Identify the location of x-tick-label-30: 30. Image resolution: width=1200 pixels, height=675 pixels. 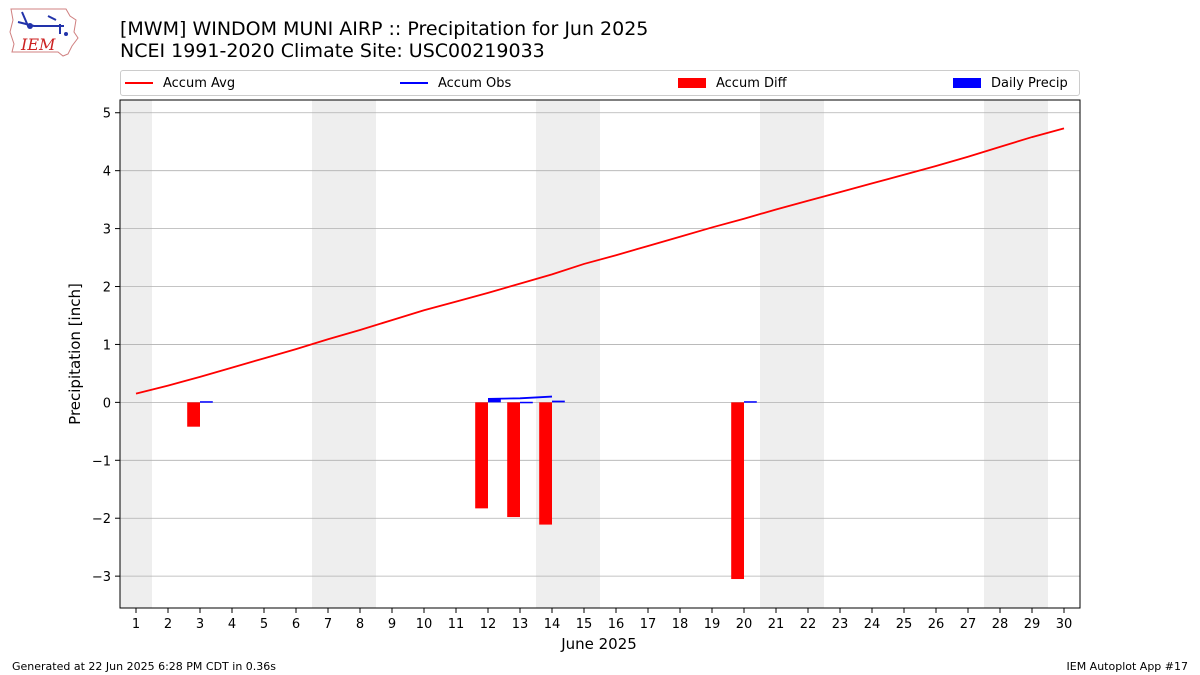
(1064, 624).